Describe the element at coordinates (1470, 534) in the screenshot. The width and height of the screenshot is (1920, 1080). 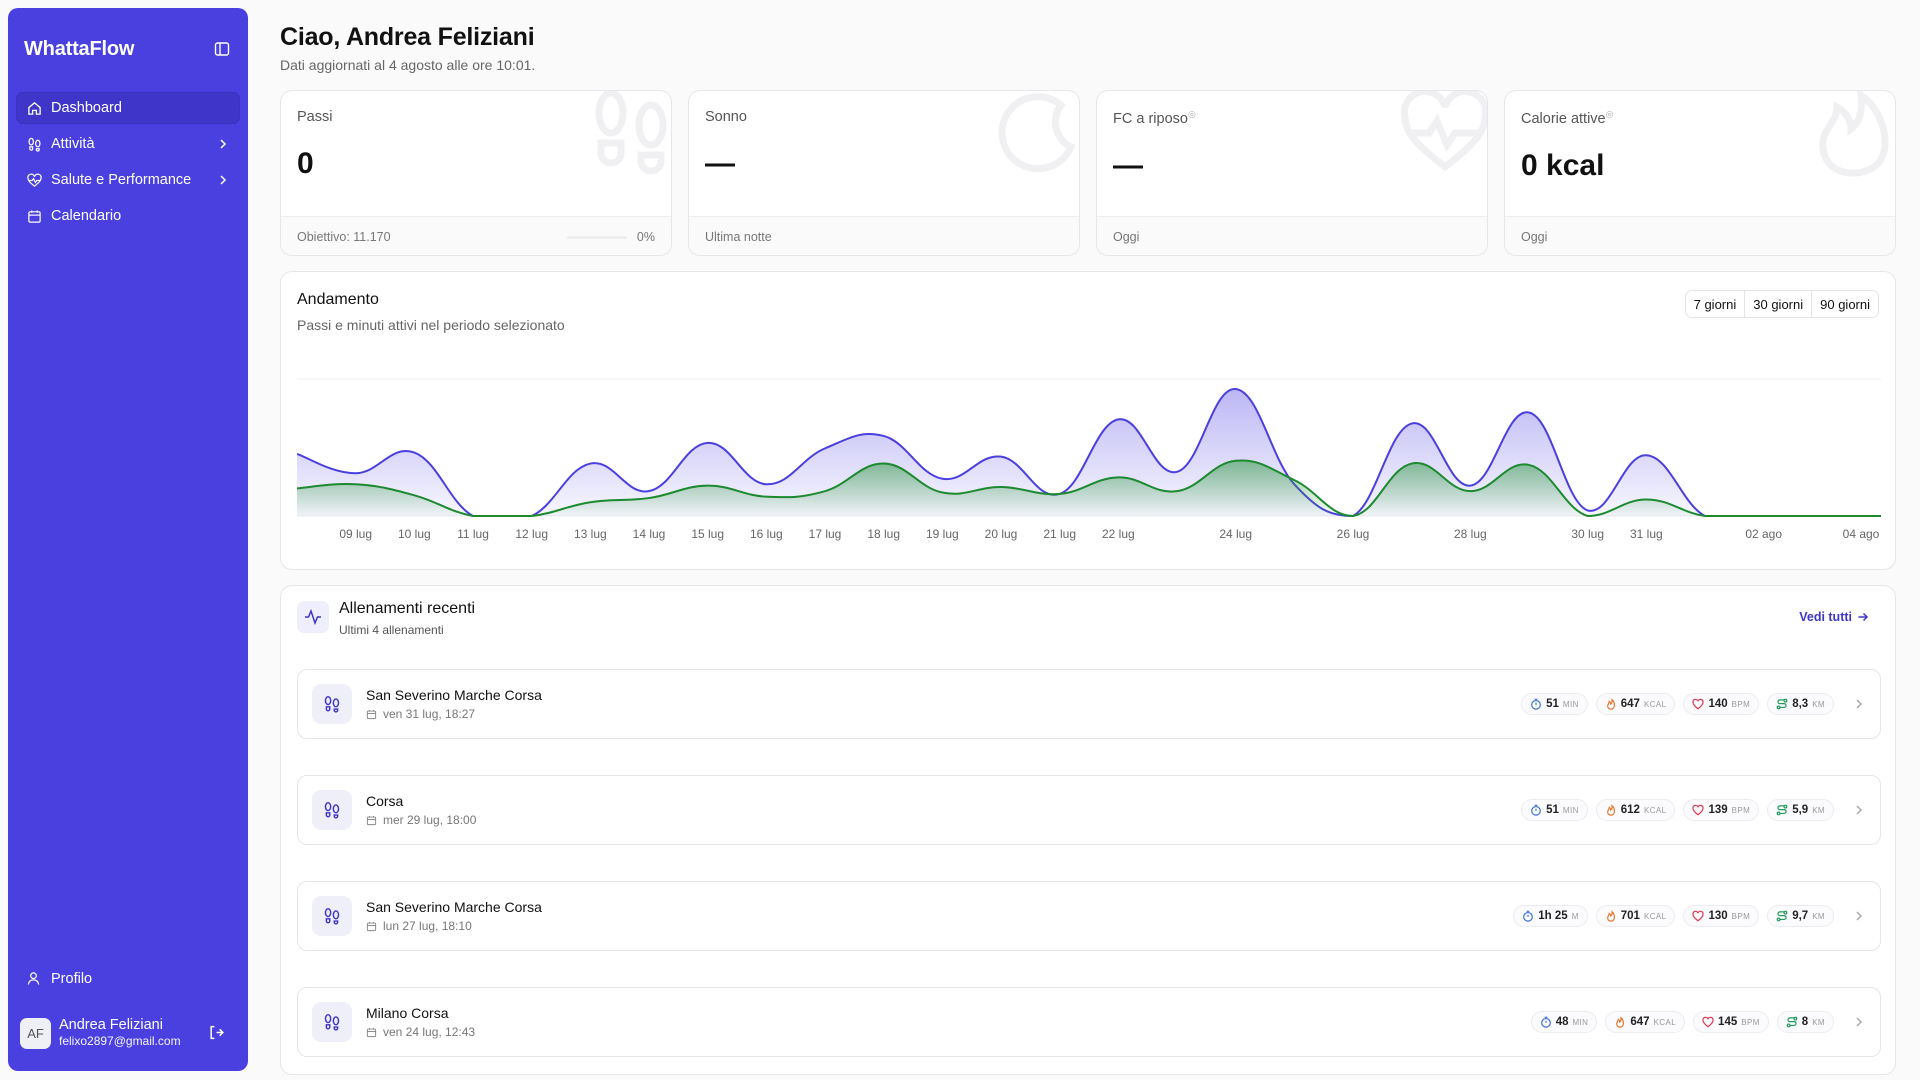
I see `x-tick-label: 28 lug` at that location.